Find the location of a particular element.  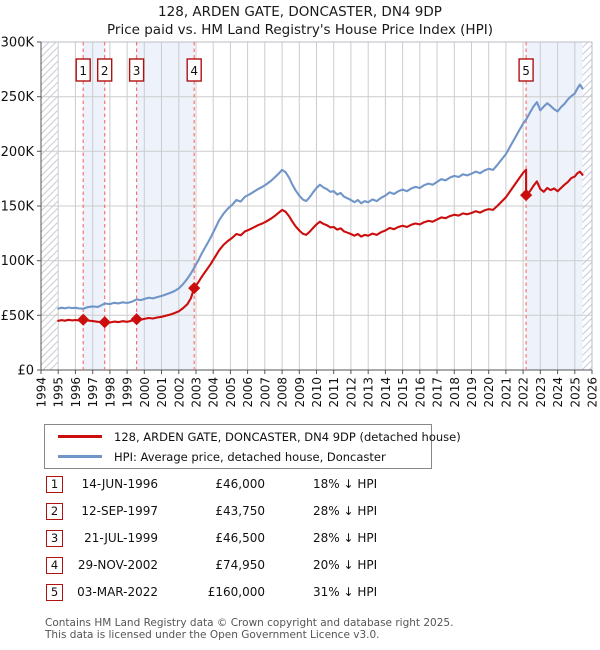

transaction-price: £160,000 is located at coordinates (236, 592).